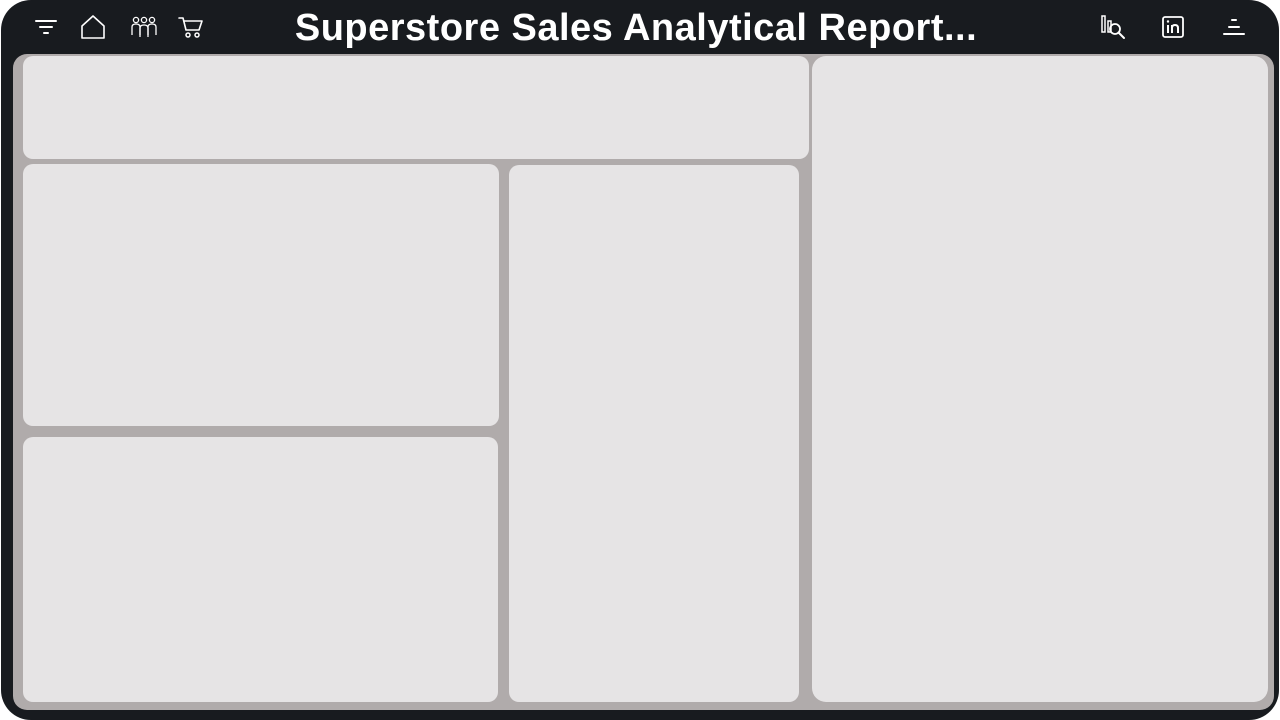 This screenshot has height=720, width=1280. I want to click on menu-icon, so click(1234, 27).